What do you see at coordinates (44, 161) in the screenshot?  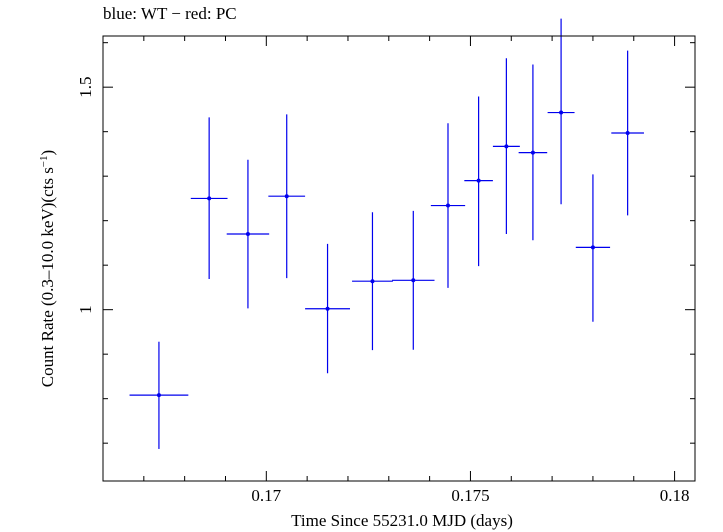 I see `y-axis-label-sup: −1` at bounding box center [44, 161].